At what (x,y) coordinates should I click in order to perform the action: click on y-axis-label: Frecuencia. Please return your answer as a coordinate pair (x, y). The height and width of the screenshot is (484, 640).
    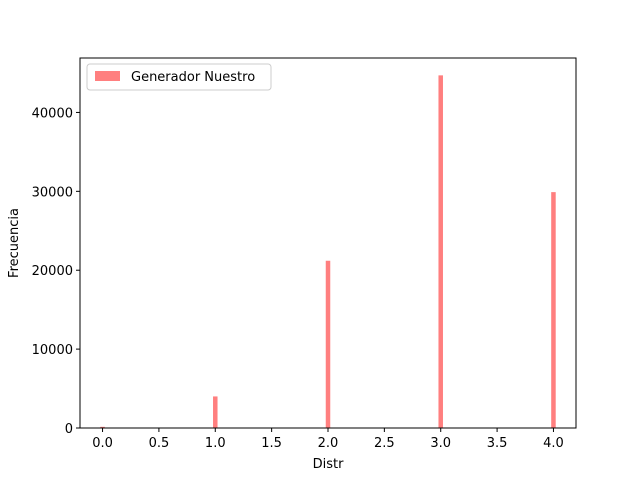
    Looking at the image, I should click on (14, 243).